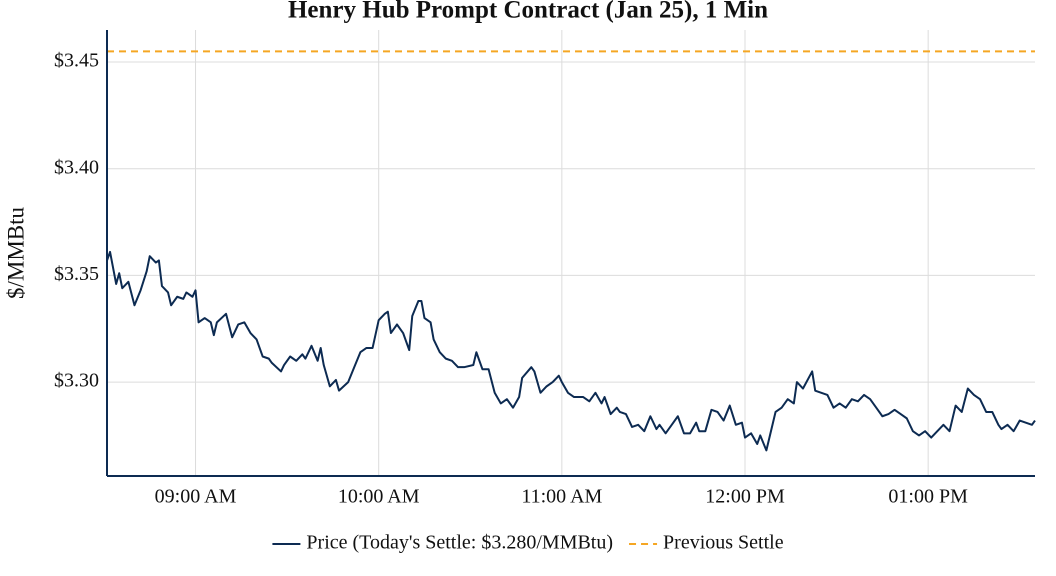  What do you see at coordinates (76, 167) in the screenshot?
I see `y-tick-label: $3.40` at bounding box center [76, 167].